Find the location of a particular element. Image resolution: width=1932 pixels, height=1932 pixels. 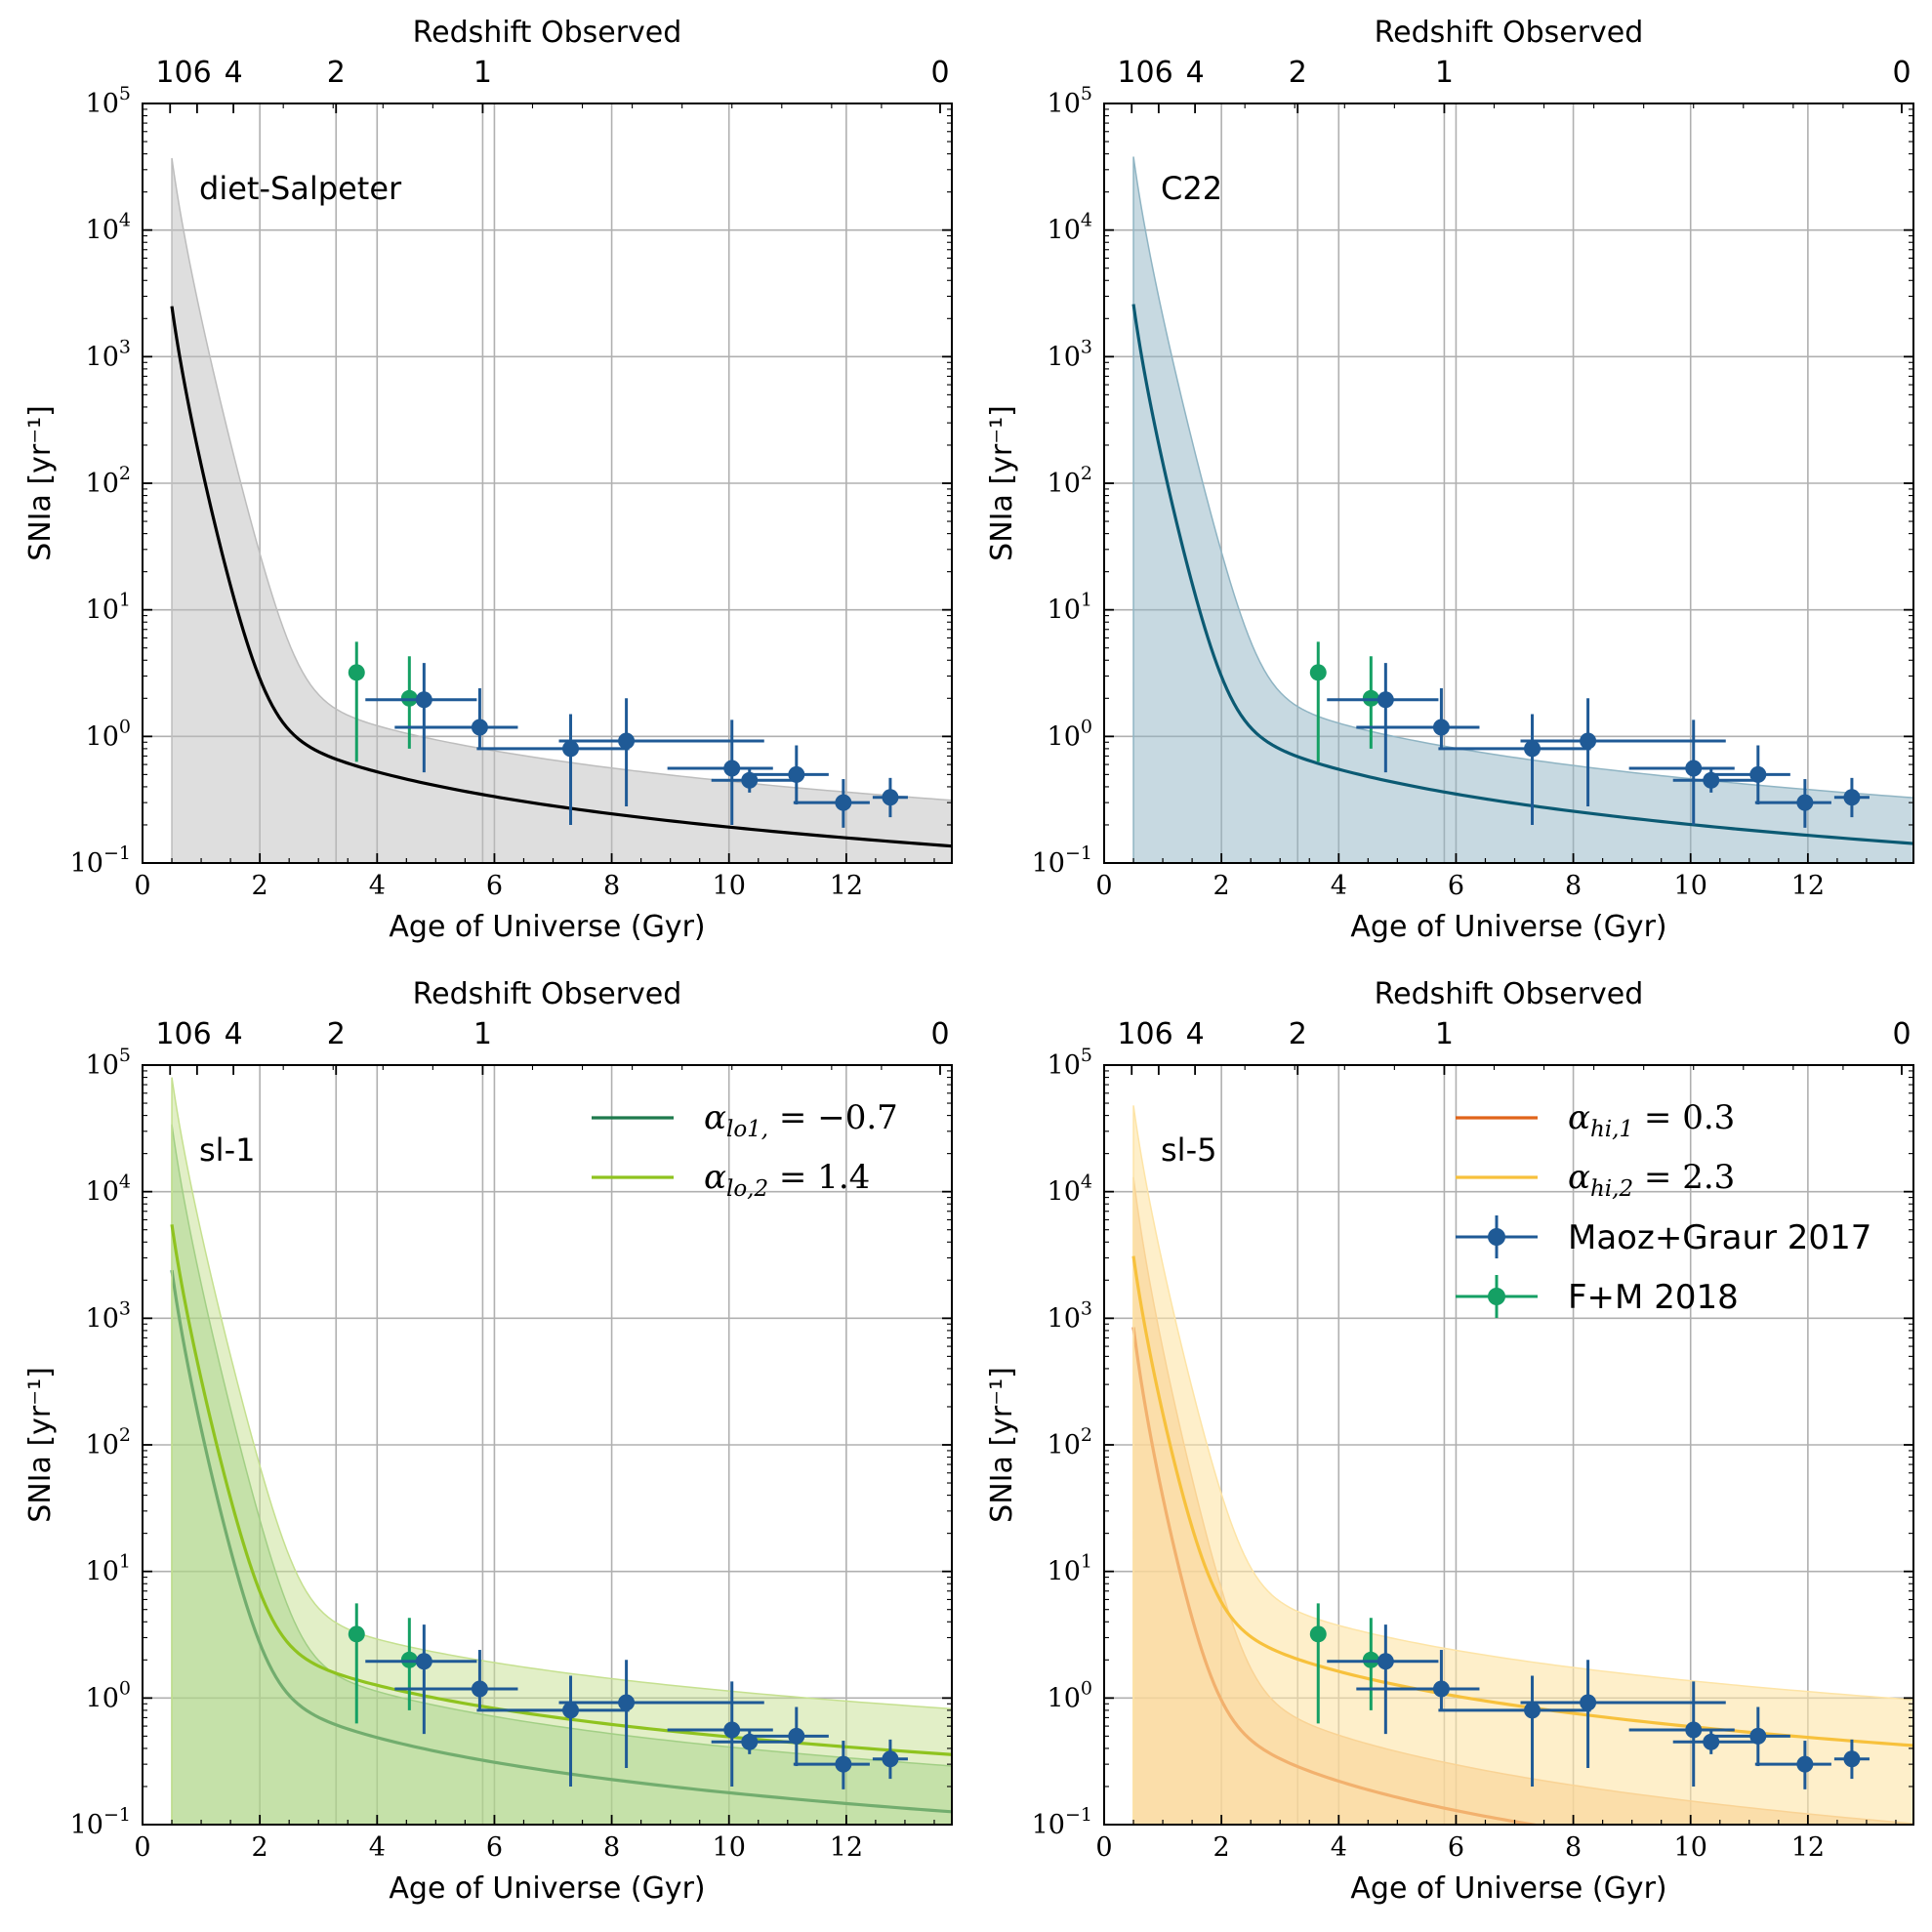

z-tick-label: 106 is located at coordinates (183, 1034).